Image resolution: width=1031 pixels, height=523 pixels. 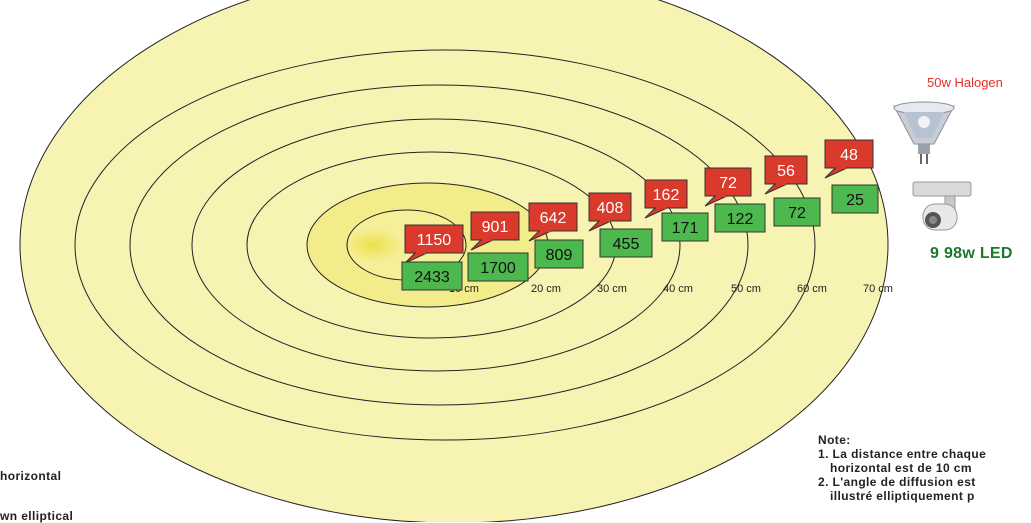 I want to click on distance-label: 70 cm, so click(x=878, y=289).